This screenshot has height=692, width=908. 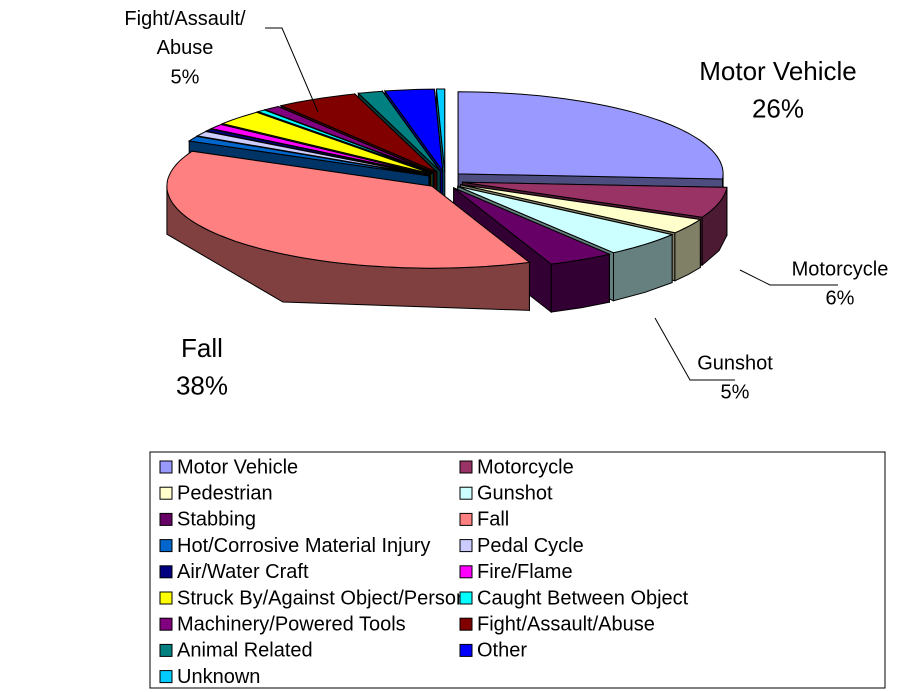 What do you see at coordinates (530, 546) in the screenshot?
I see `legend-label: Pedal Cycle` at bounding box center [530, 546].